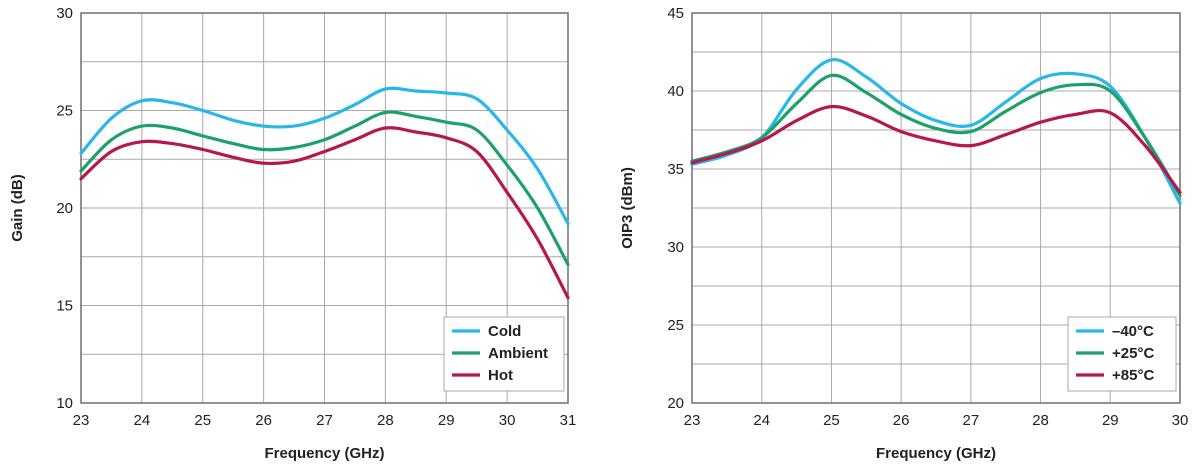  I want to click on chart2-x-tick-label-30: 30, so click(1180, 420).